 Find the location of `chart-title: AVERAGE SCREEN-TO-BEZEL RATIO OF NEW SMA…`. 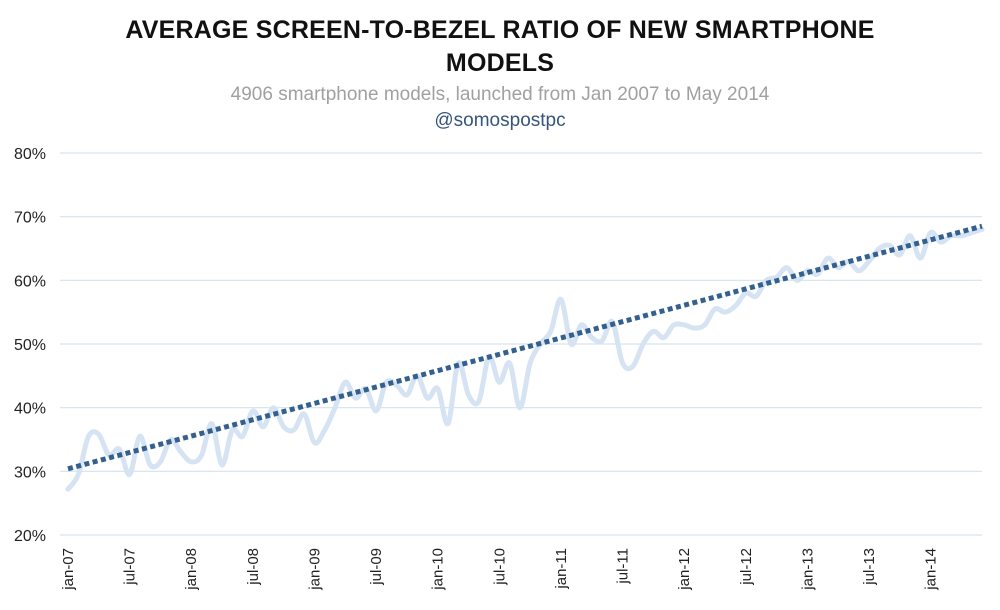

chart-title: AVERAGE SCREEN-TO-BEZEL RATIO OF NEW SMA… is located at coordinates (500, 46).